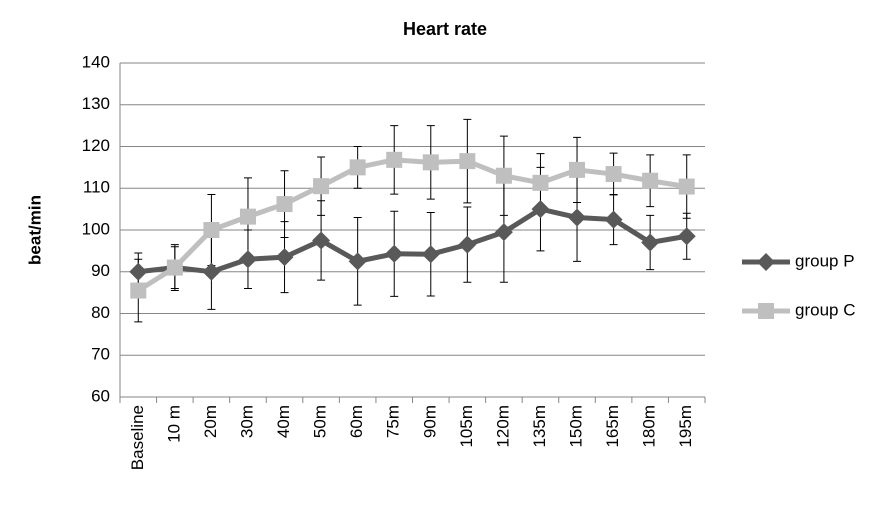 The image size is (893, 506). What do you see at coordinates (356, 421) in the screenshot?
I see `x-tick-label: 60m` at bounding box center [356, 421].